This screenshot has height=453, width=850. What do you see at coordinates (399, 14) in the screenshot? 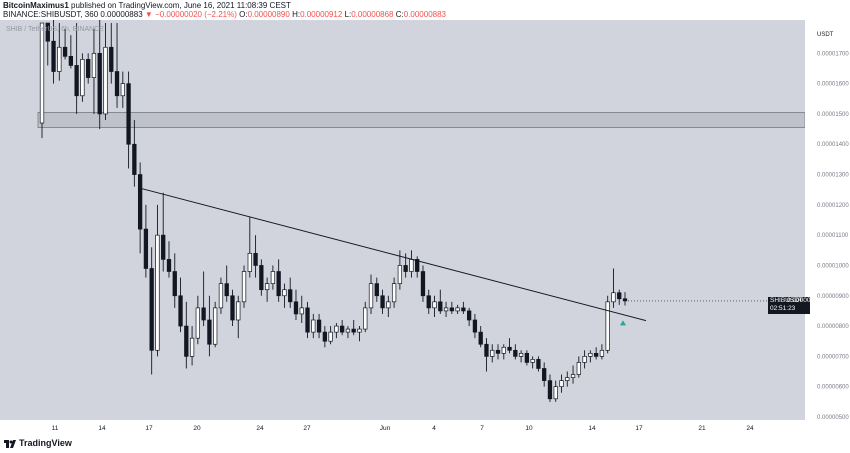
I see `close-label: C:` at bounding box center [399, 14].